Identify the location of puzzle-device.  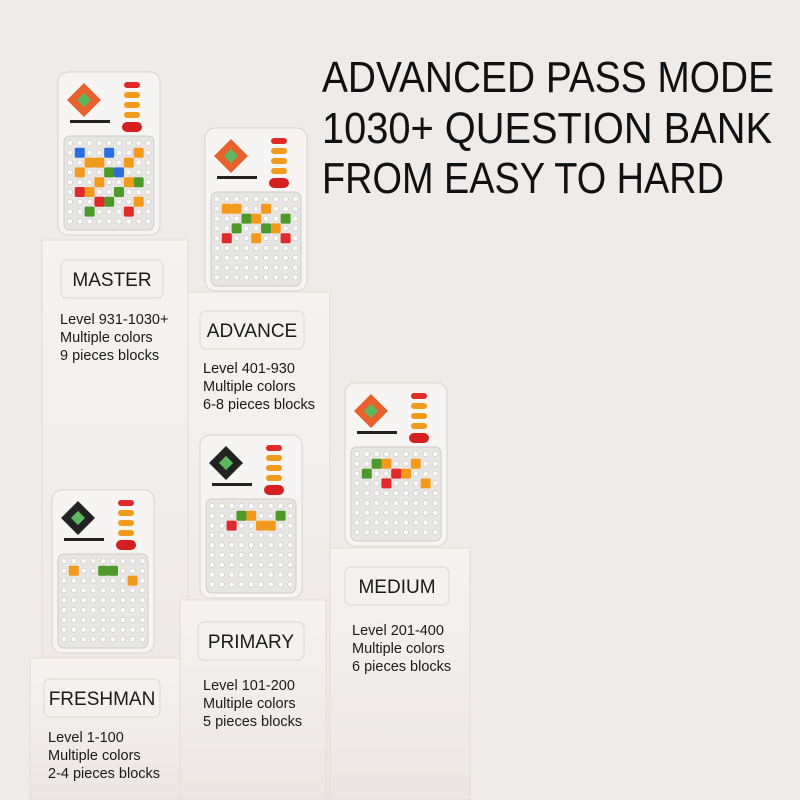
(109, 153).